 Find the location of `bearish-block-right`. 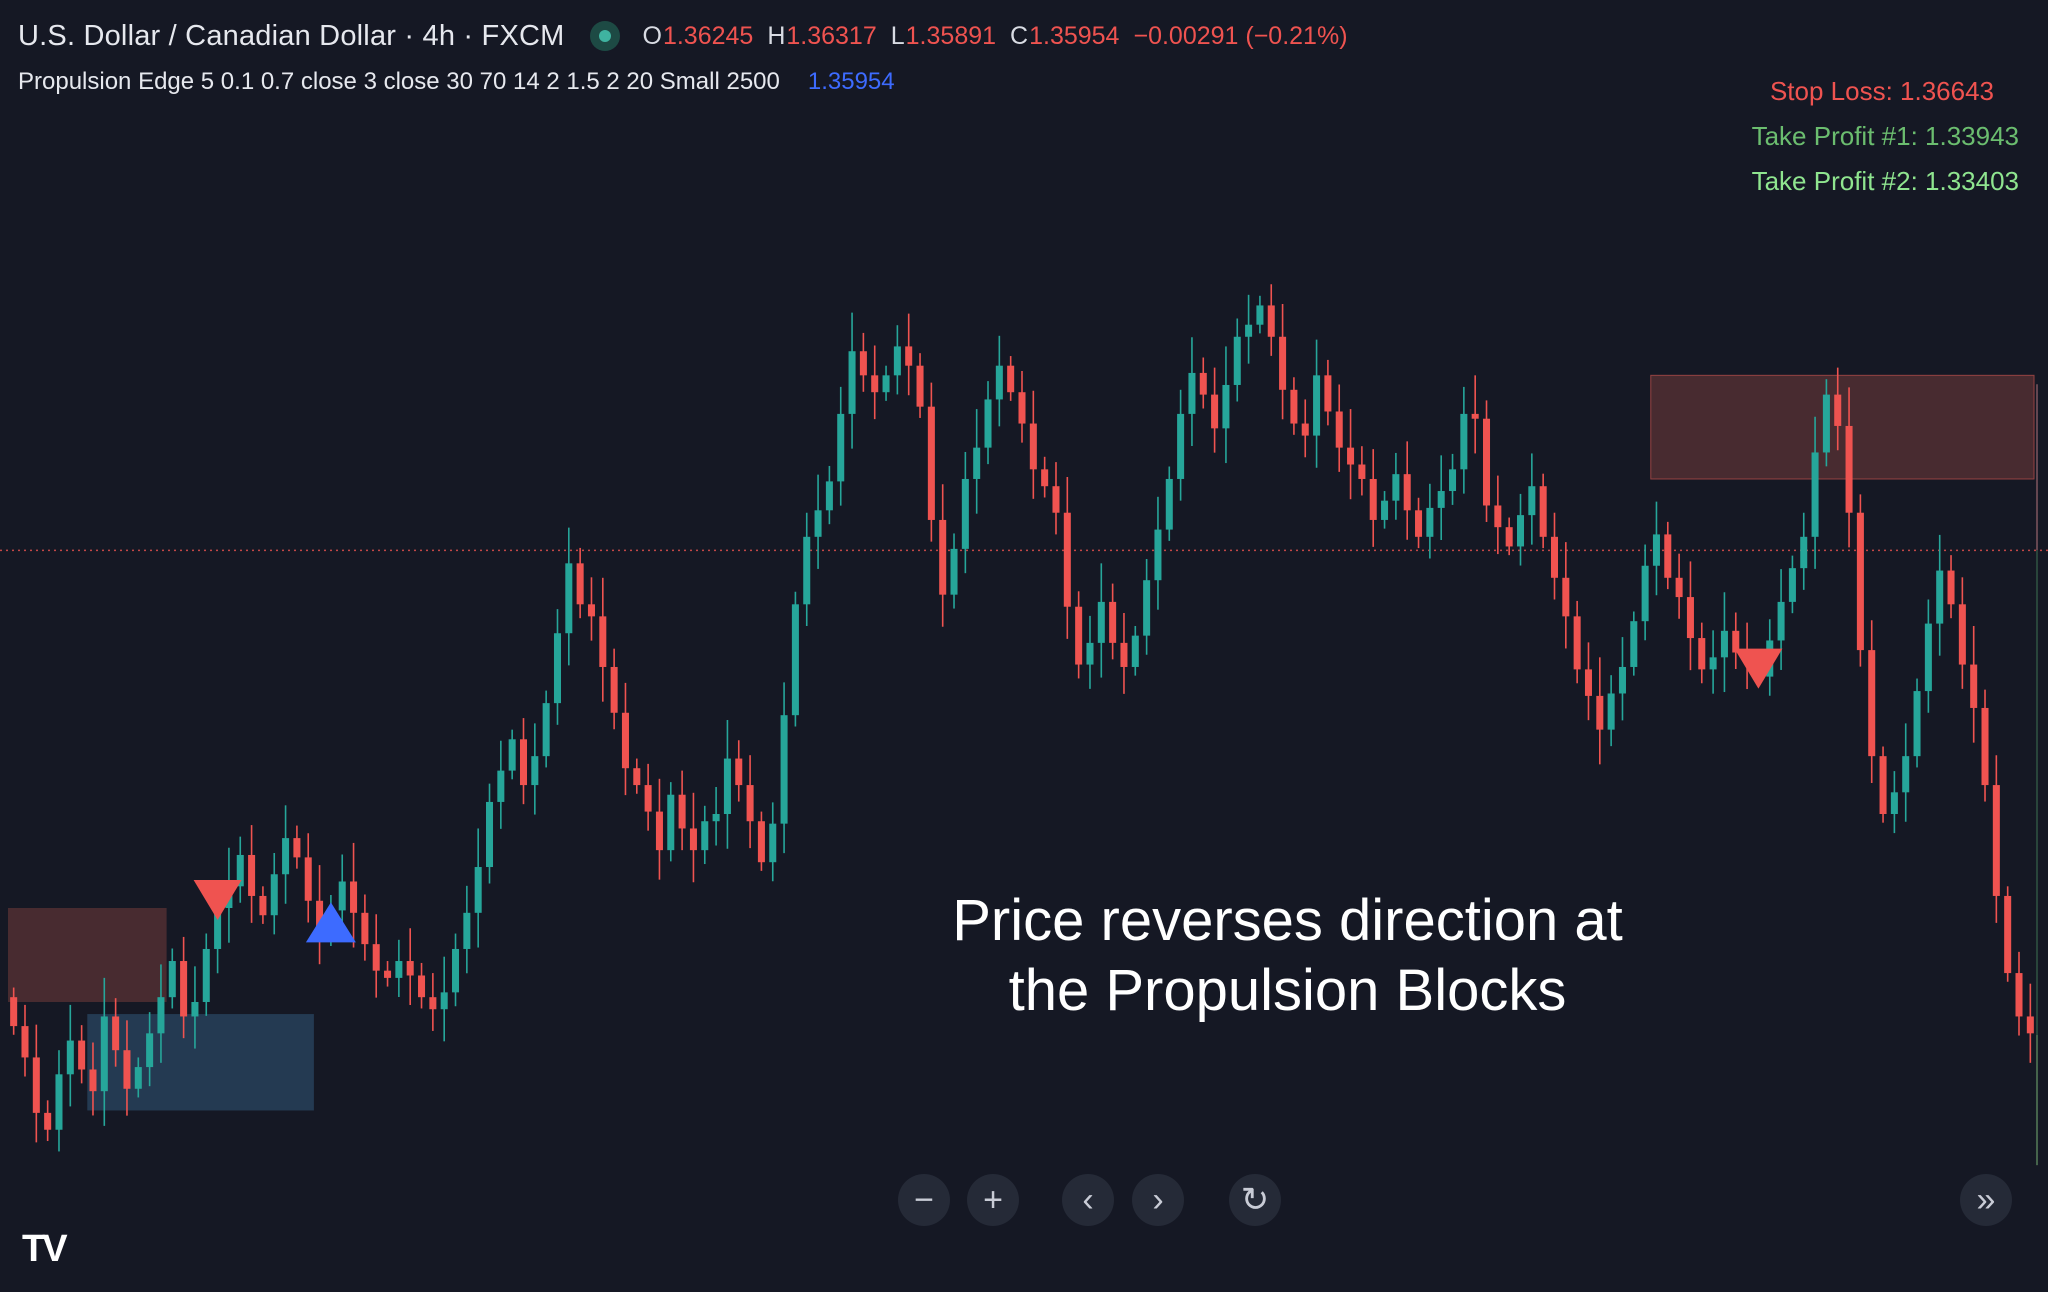

bearish-block-right is located at coordinates (1842, 427).